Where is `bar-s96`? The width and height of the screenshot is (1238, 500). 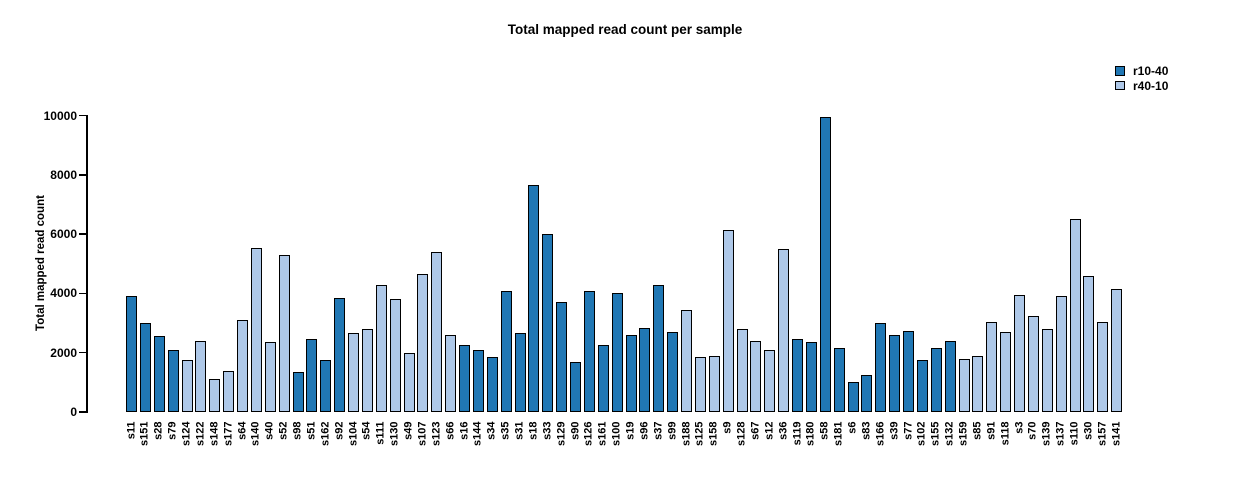 bar-s96 is located at coordinates (645, 369).